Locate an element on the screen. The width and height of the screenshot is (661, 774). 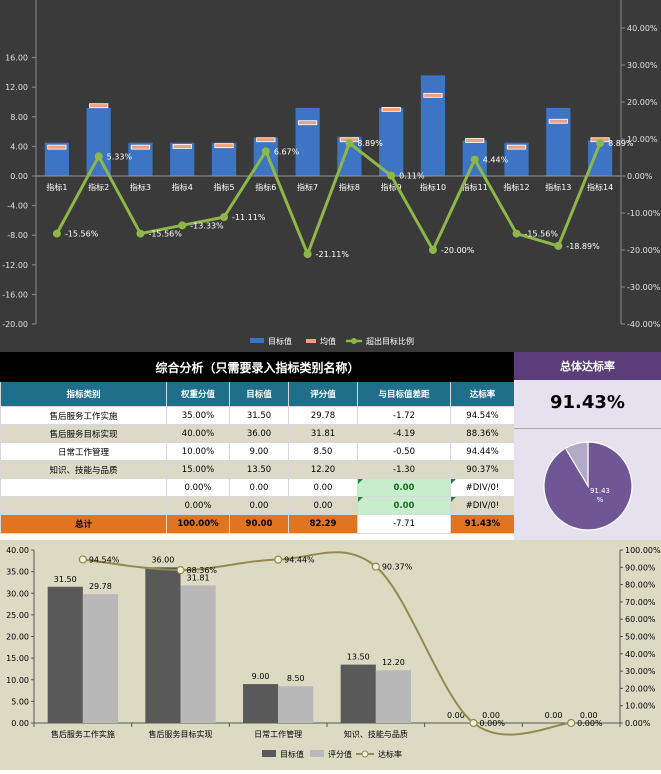
category-label: 指标13 is located at coordinates (558, 187).